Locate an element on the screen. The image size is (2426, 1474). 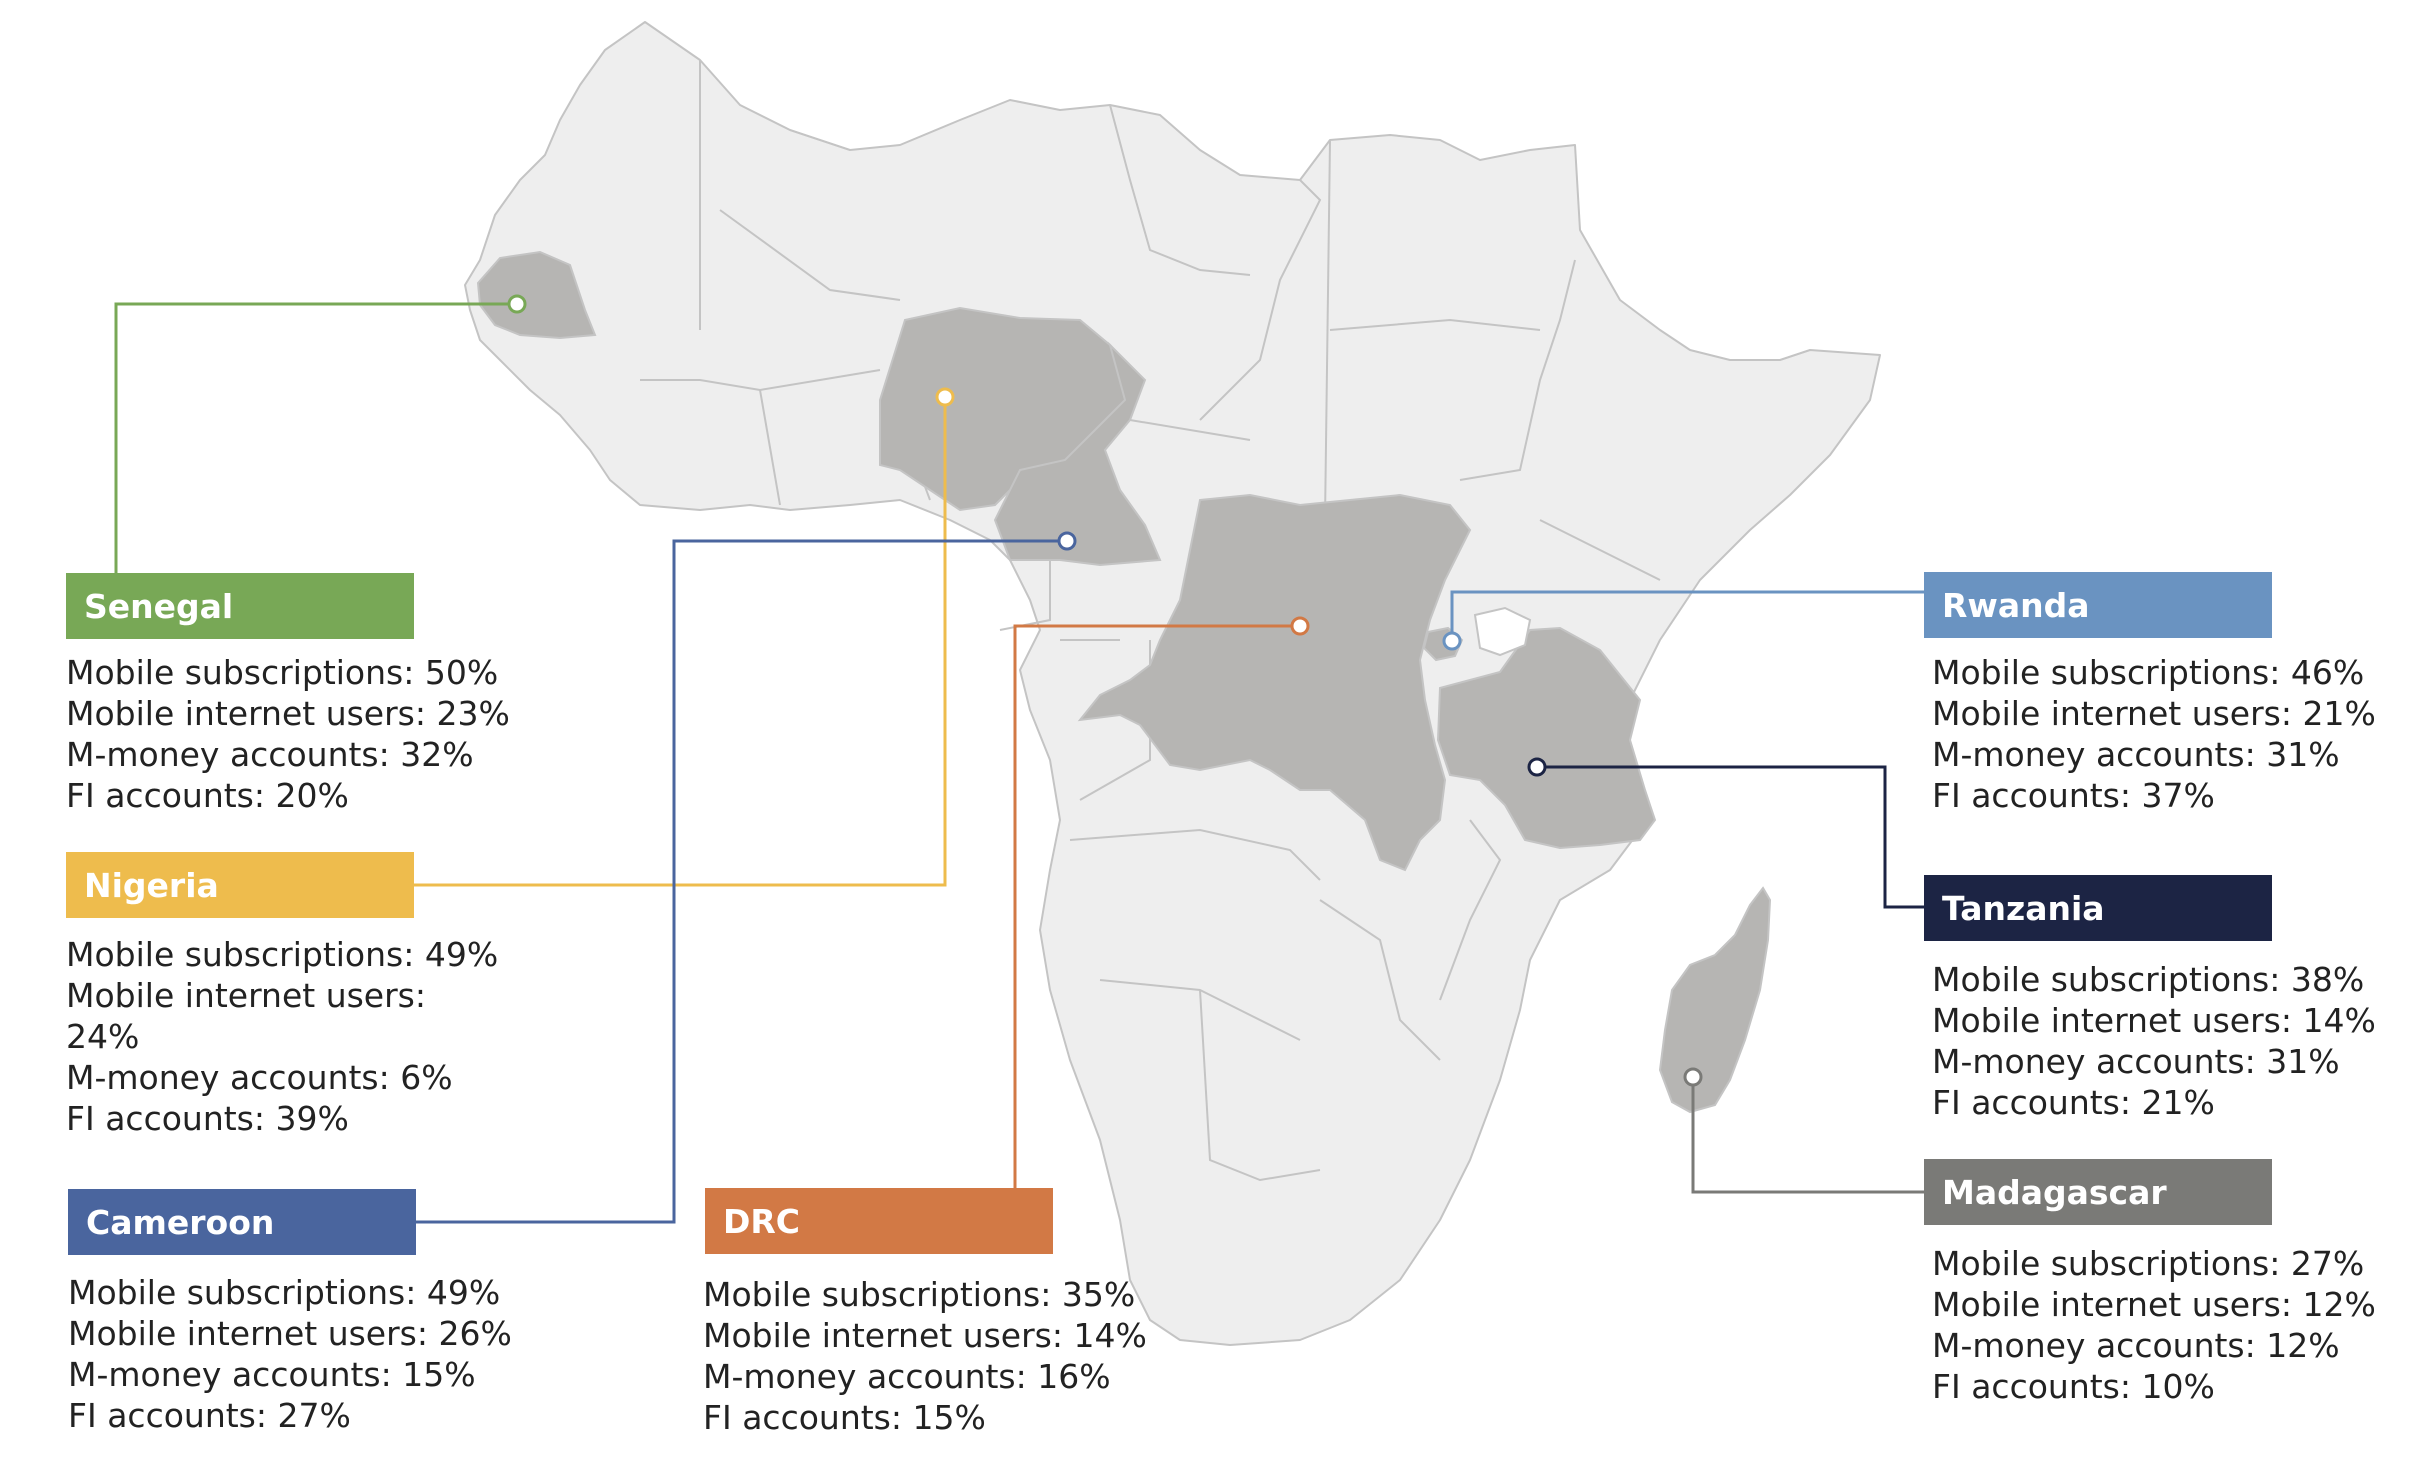
stat-line: M-money accounts: 16% is located at coordinates (907, 1376).